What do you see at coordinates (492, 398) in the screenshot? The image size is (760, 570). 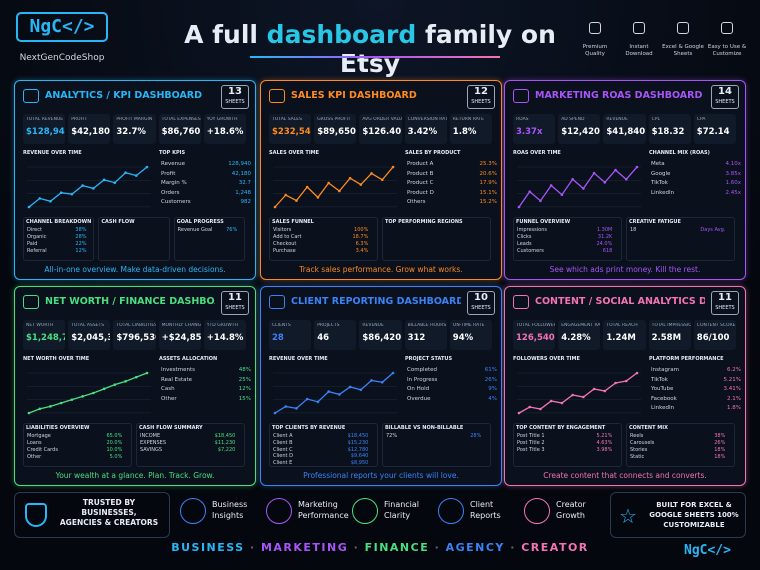 I see `side-item-value: 4%` at bounding box center [492, 398].